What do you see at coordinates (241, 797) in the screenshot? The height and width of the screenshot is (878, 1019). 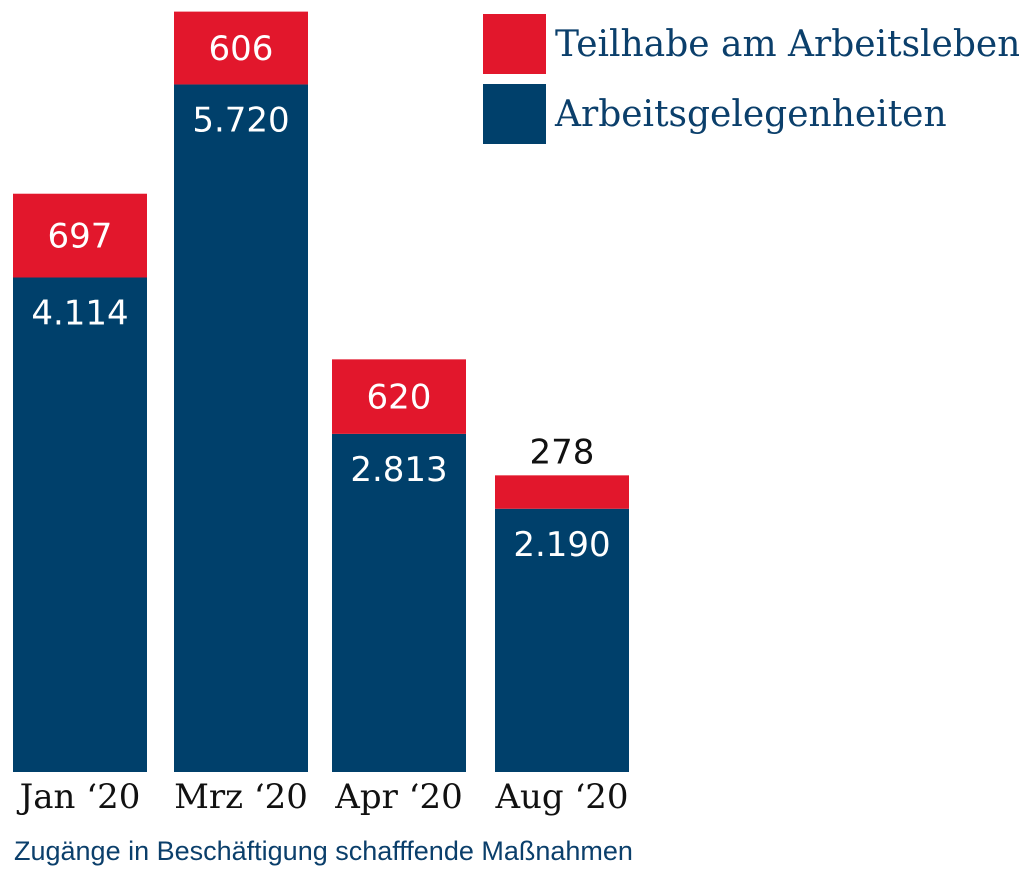 I see `x-tick-label: Mrz ‘20` at bounding box center [241, 797].